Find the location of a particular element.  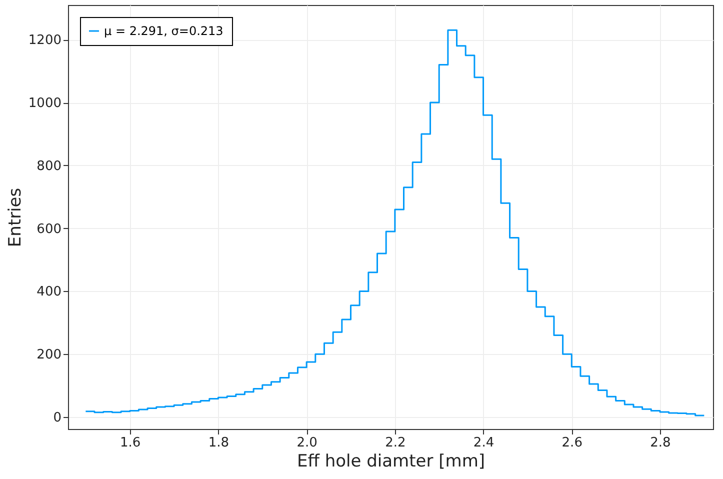

x-tick-label: 2.0 is located at coordinates (307, 443).